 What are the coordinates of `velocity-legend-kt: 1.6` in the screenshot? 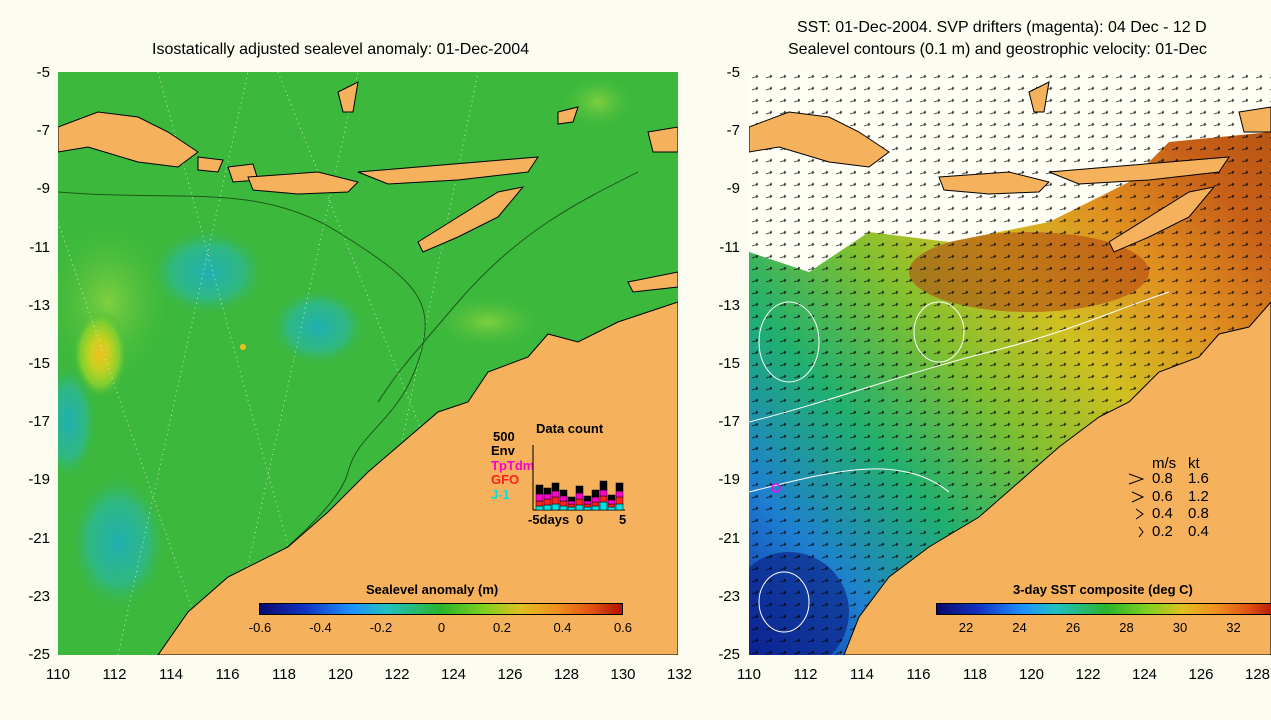 It's located at (1198, 478).